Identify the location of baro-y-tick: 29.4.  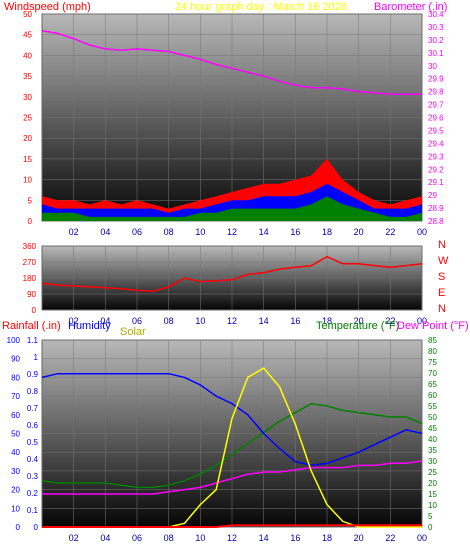
(436, 143).